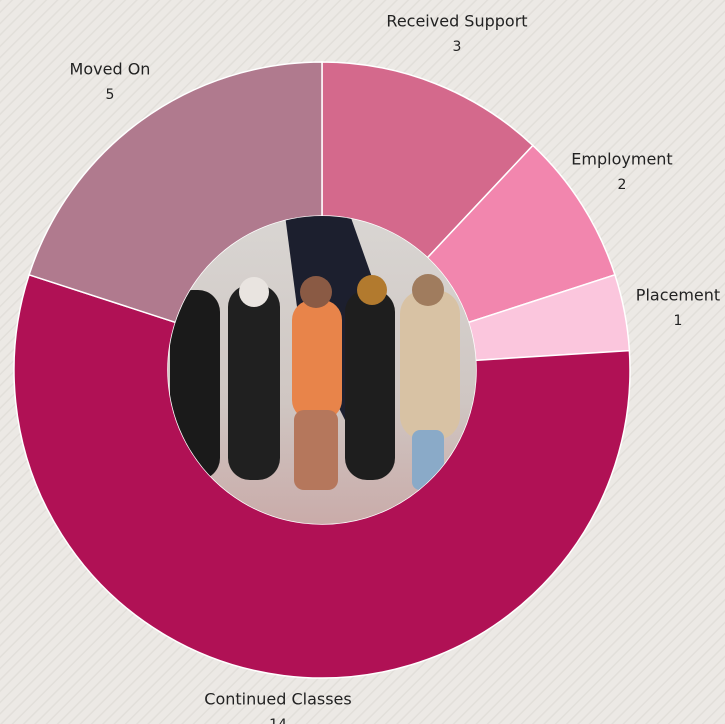  What do you see at coordinates (622, 185) in the screenshot?
I see `slice-value: 2` at bounding box center [622, 185].